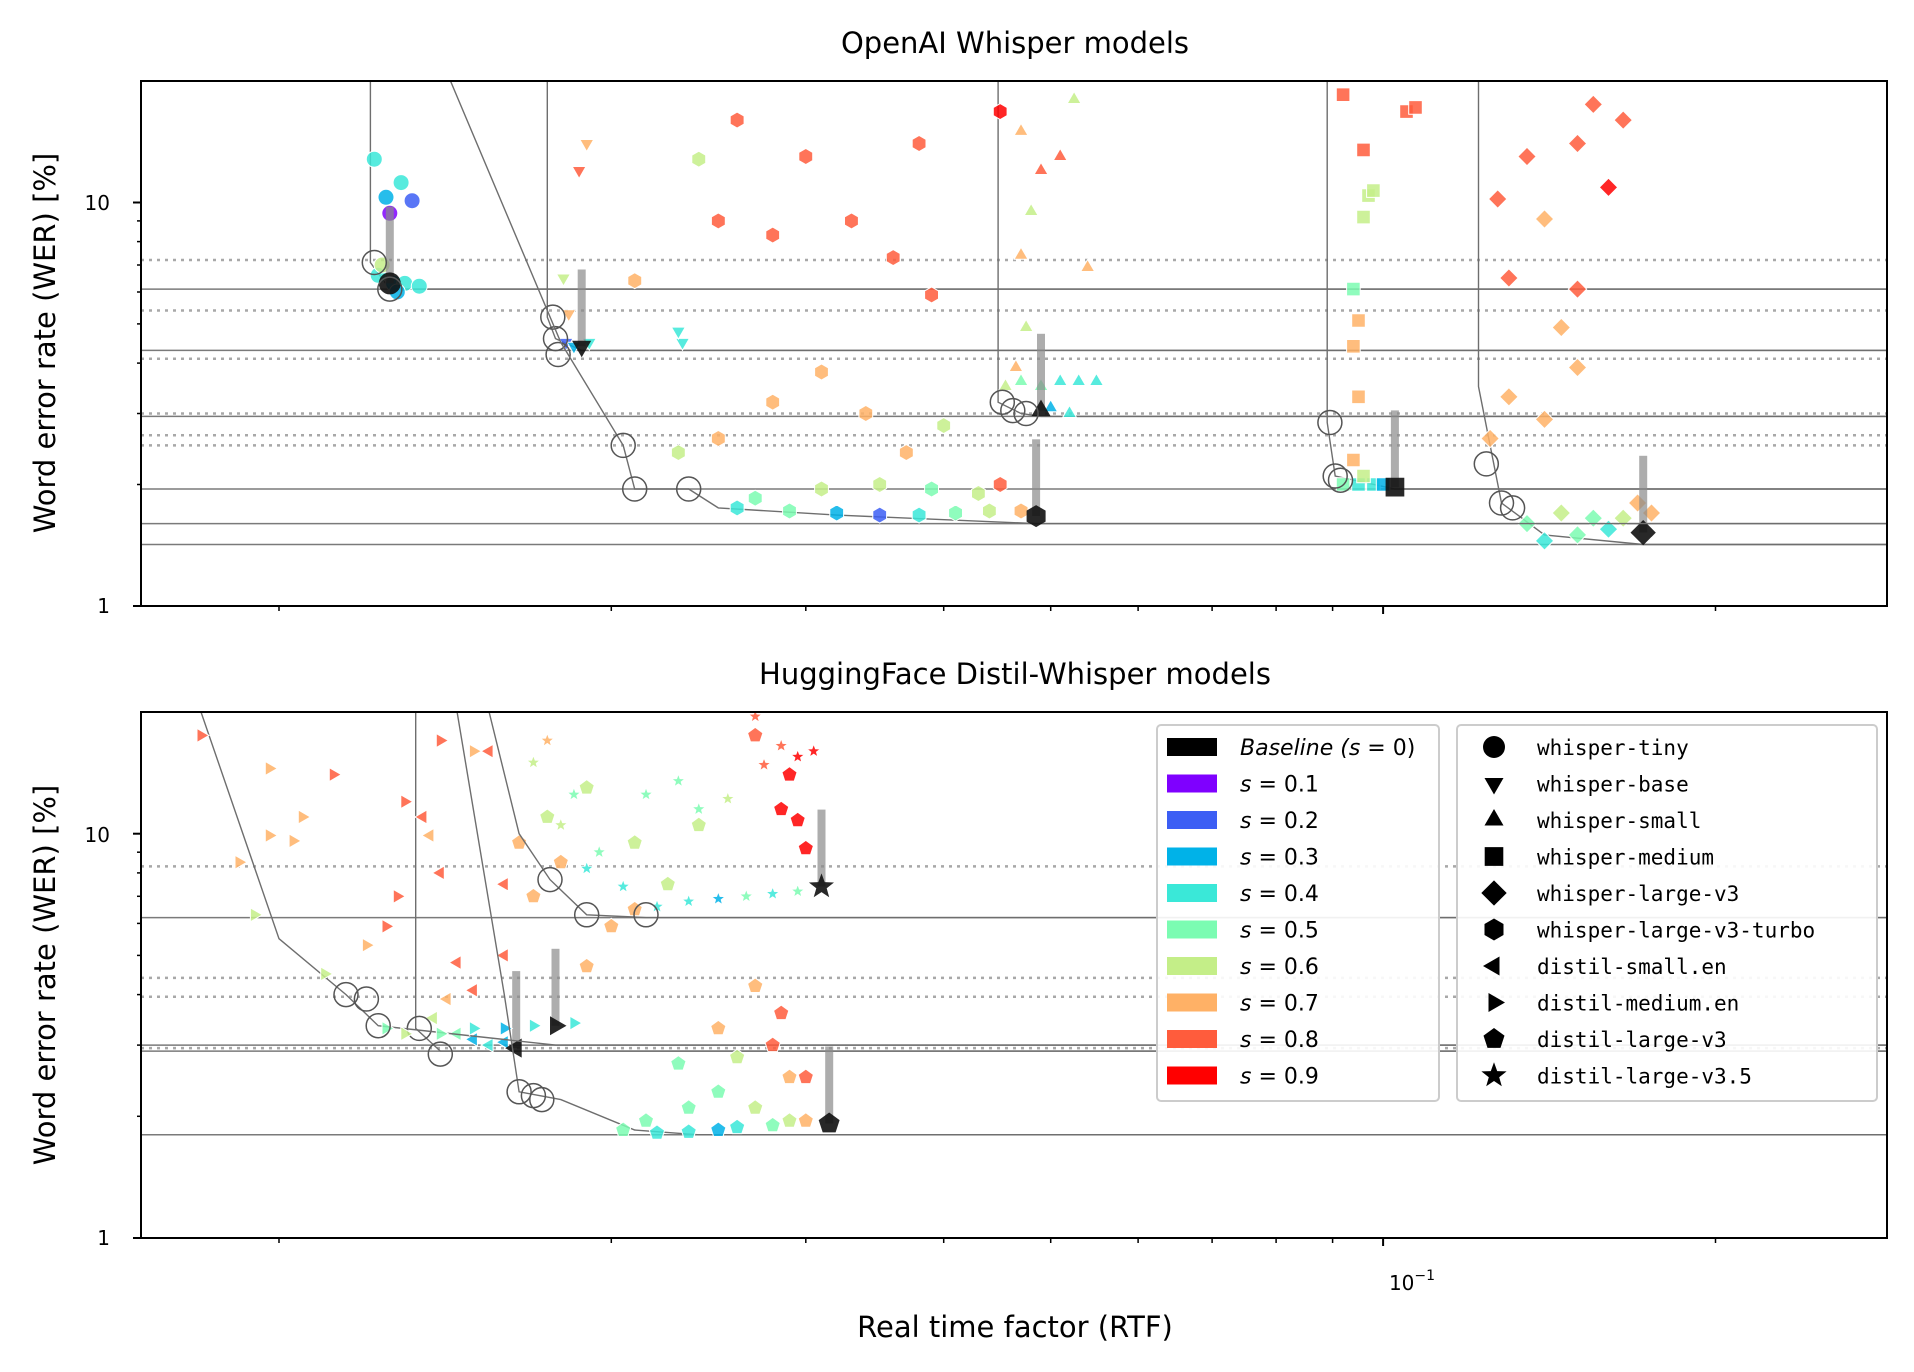  What do you see at coordinates (1279, 1040) in the screenshot?
I see `legend-label: s = 0.8` at bounding box center [1279, 1040].